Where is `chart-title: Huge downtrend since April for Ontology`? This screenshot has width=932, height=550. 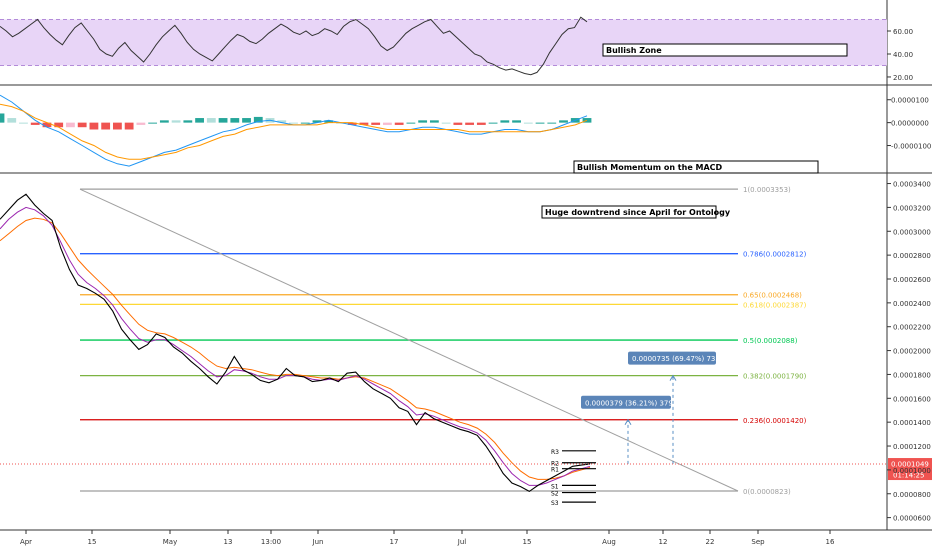
chart-title: Huge downtrend since April for Ontology is located at coordinates (638, 212).